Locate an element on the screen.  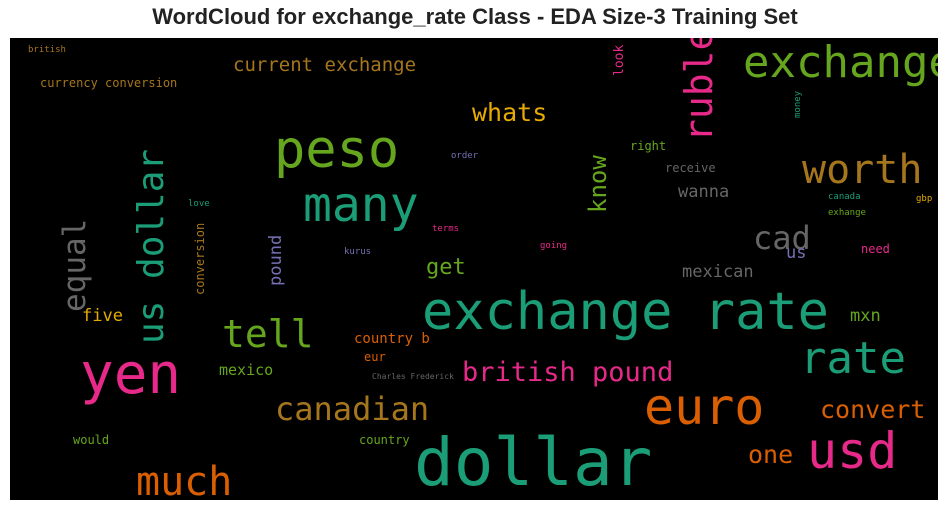
word-euro: euro is located at coordinates (704, 407).